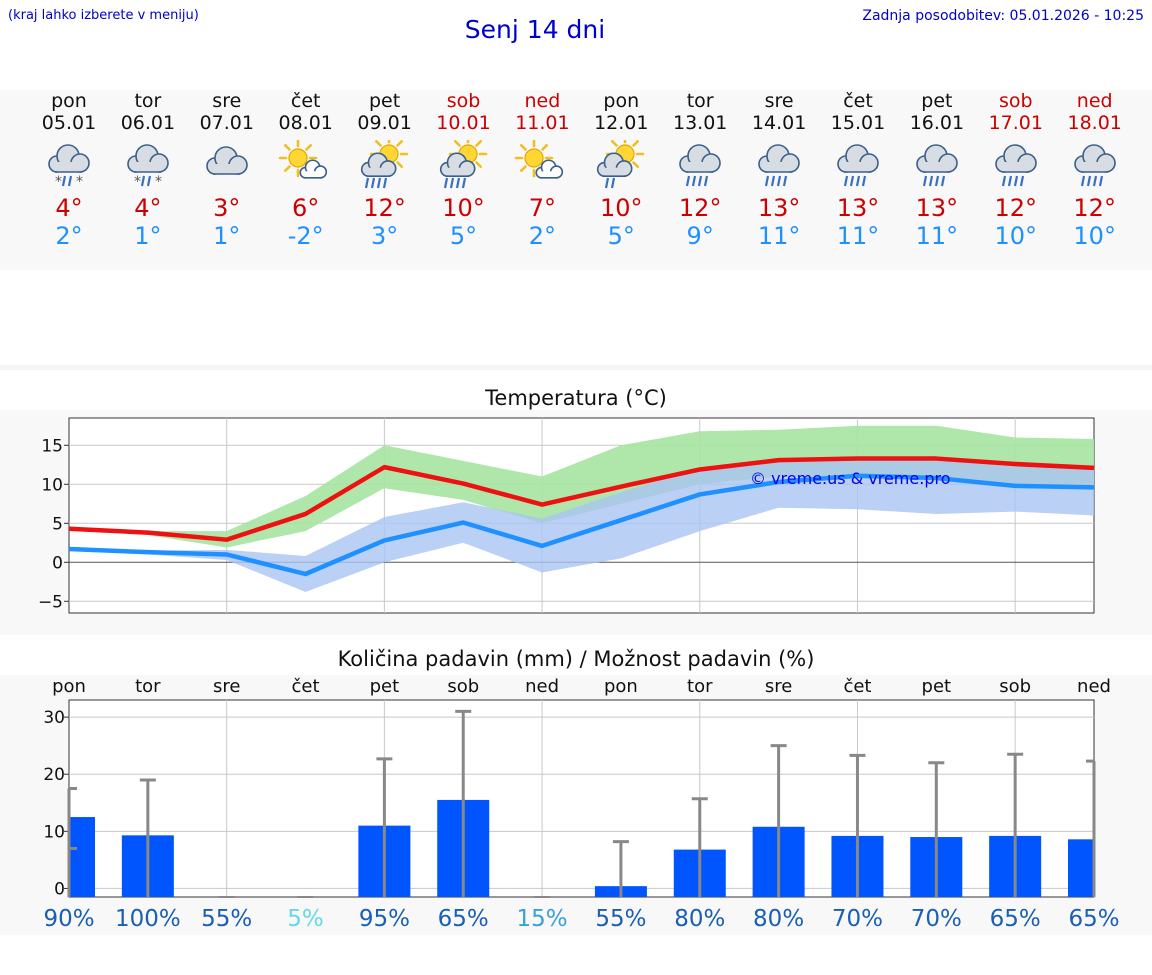 This screenshot has height=975, width=1152. I want to click on temp-min: 1°, so click(148, 236).